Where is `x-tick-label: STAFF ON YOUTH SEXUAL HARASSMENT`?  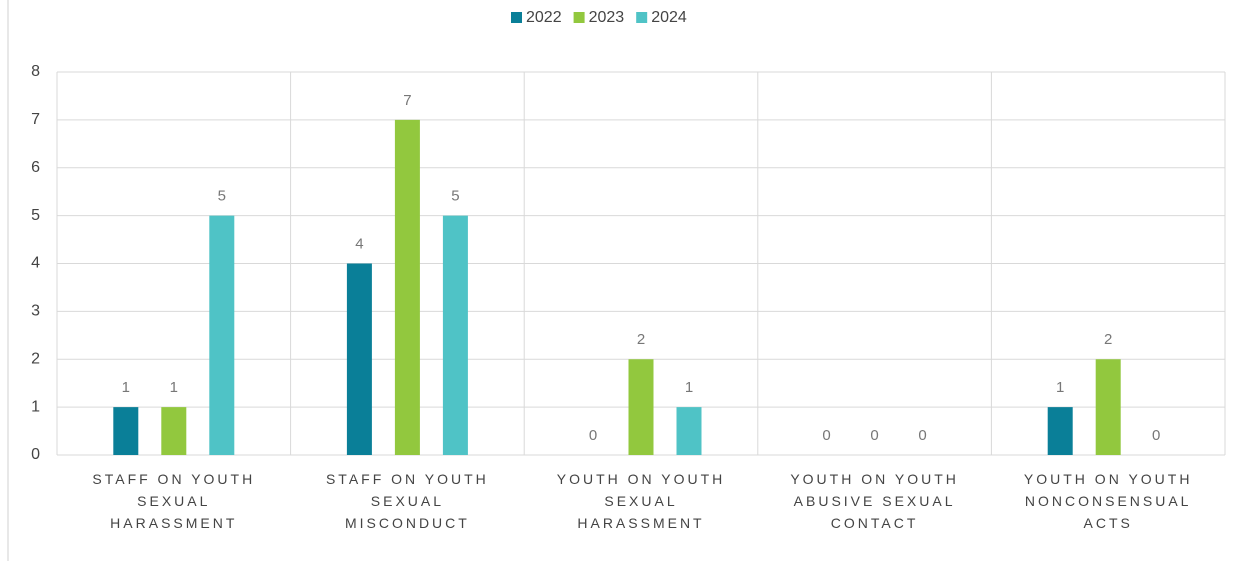
x-tick-label: STAFF ON YOUTH SEXUAL HARASSMENT is located at coordinates (174, 501).